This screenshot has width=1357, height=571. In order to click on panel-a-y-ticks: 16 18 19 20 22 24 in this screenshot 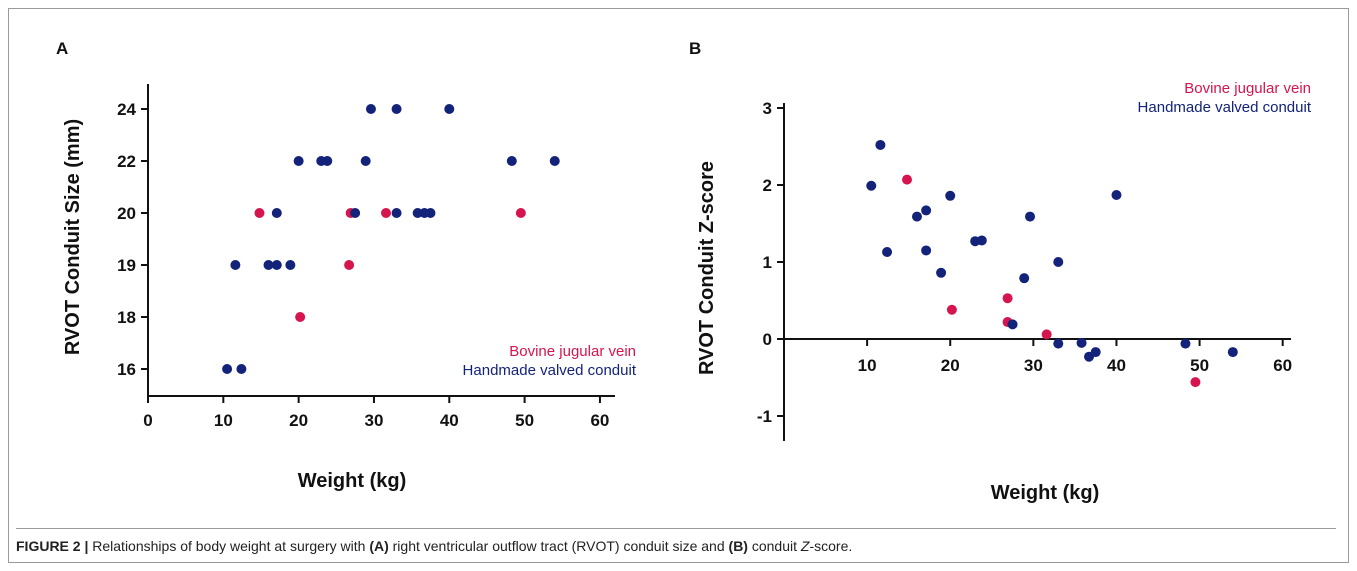, I will do `click(132, 239)`.